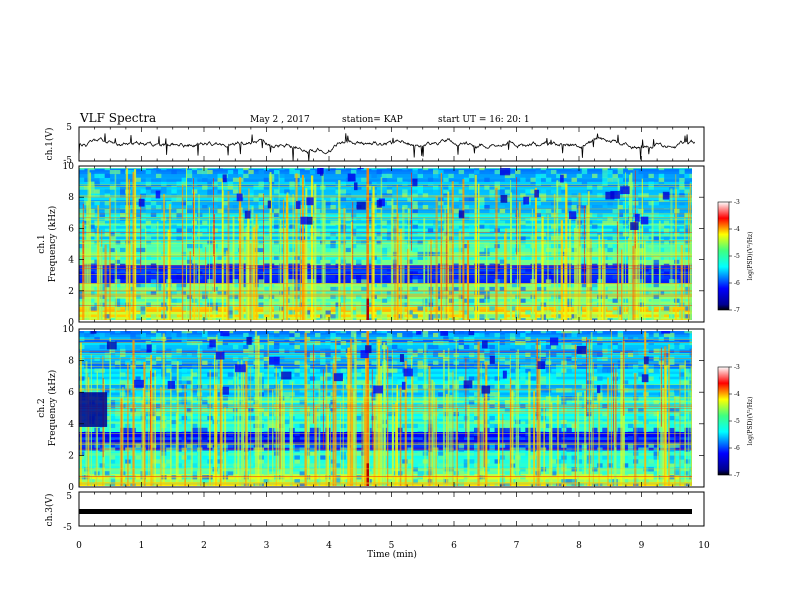  Describe the element at coordinates (454, 546) in the screenshot. I see `x-tick-label: 6` at that location.